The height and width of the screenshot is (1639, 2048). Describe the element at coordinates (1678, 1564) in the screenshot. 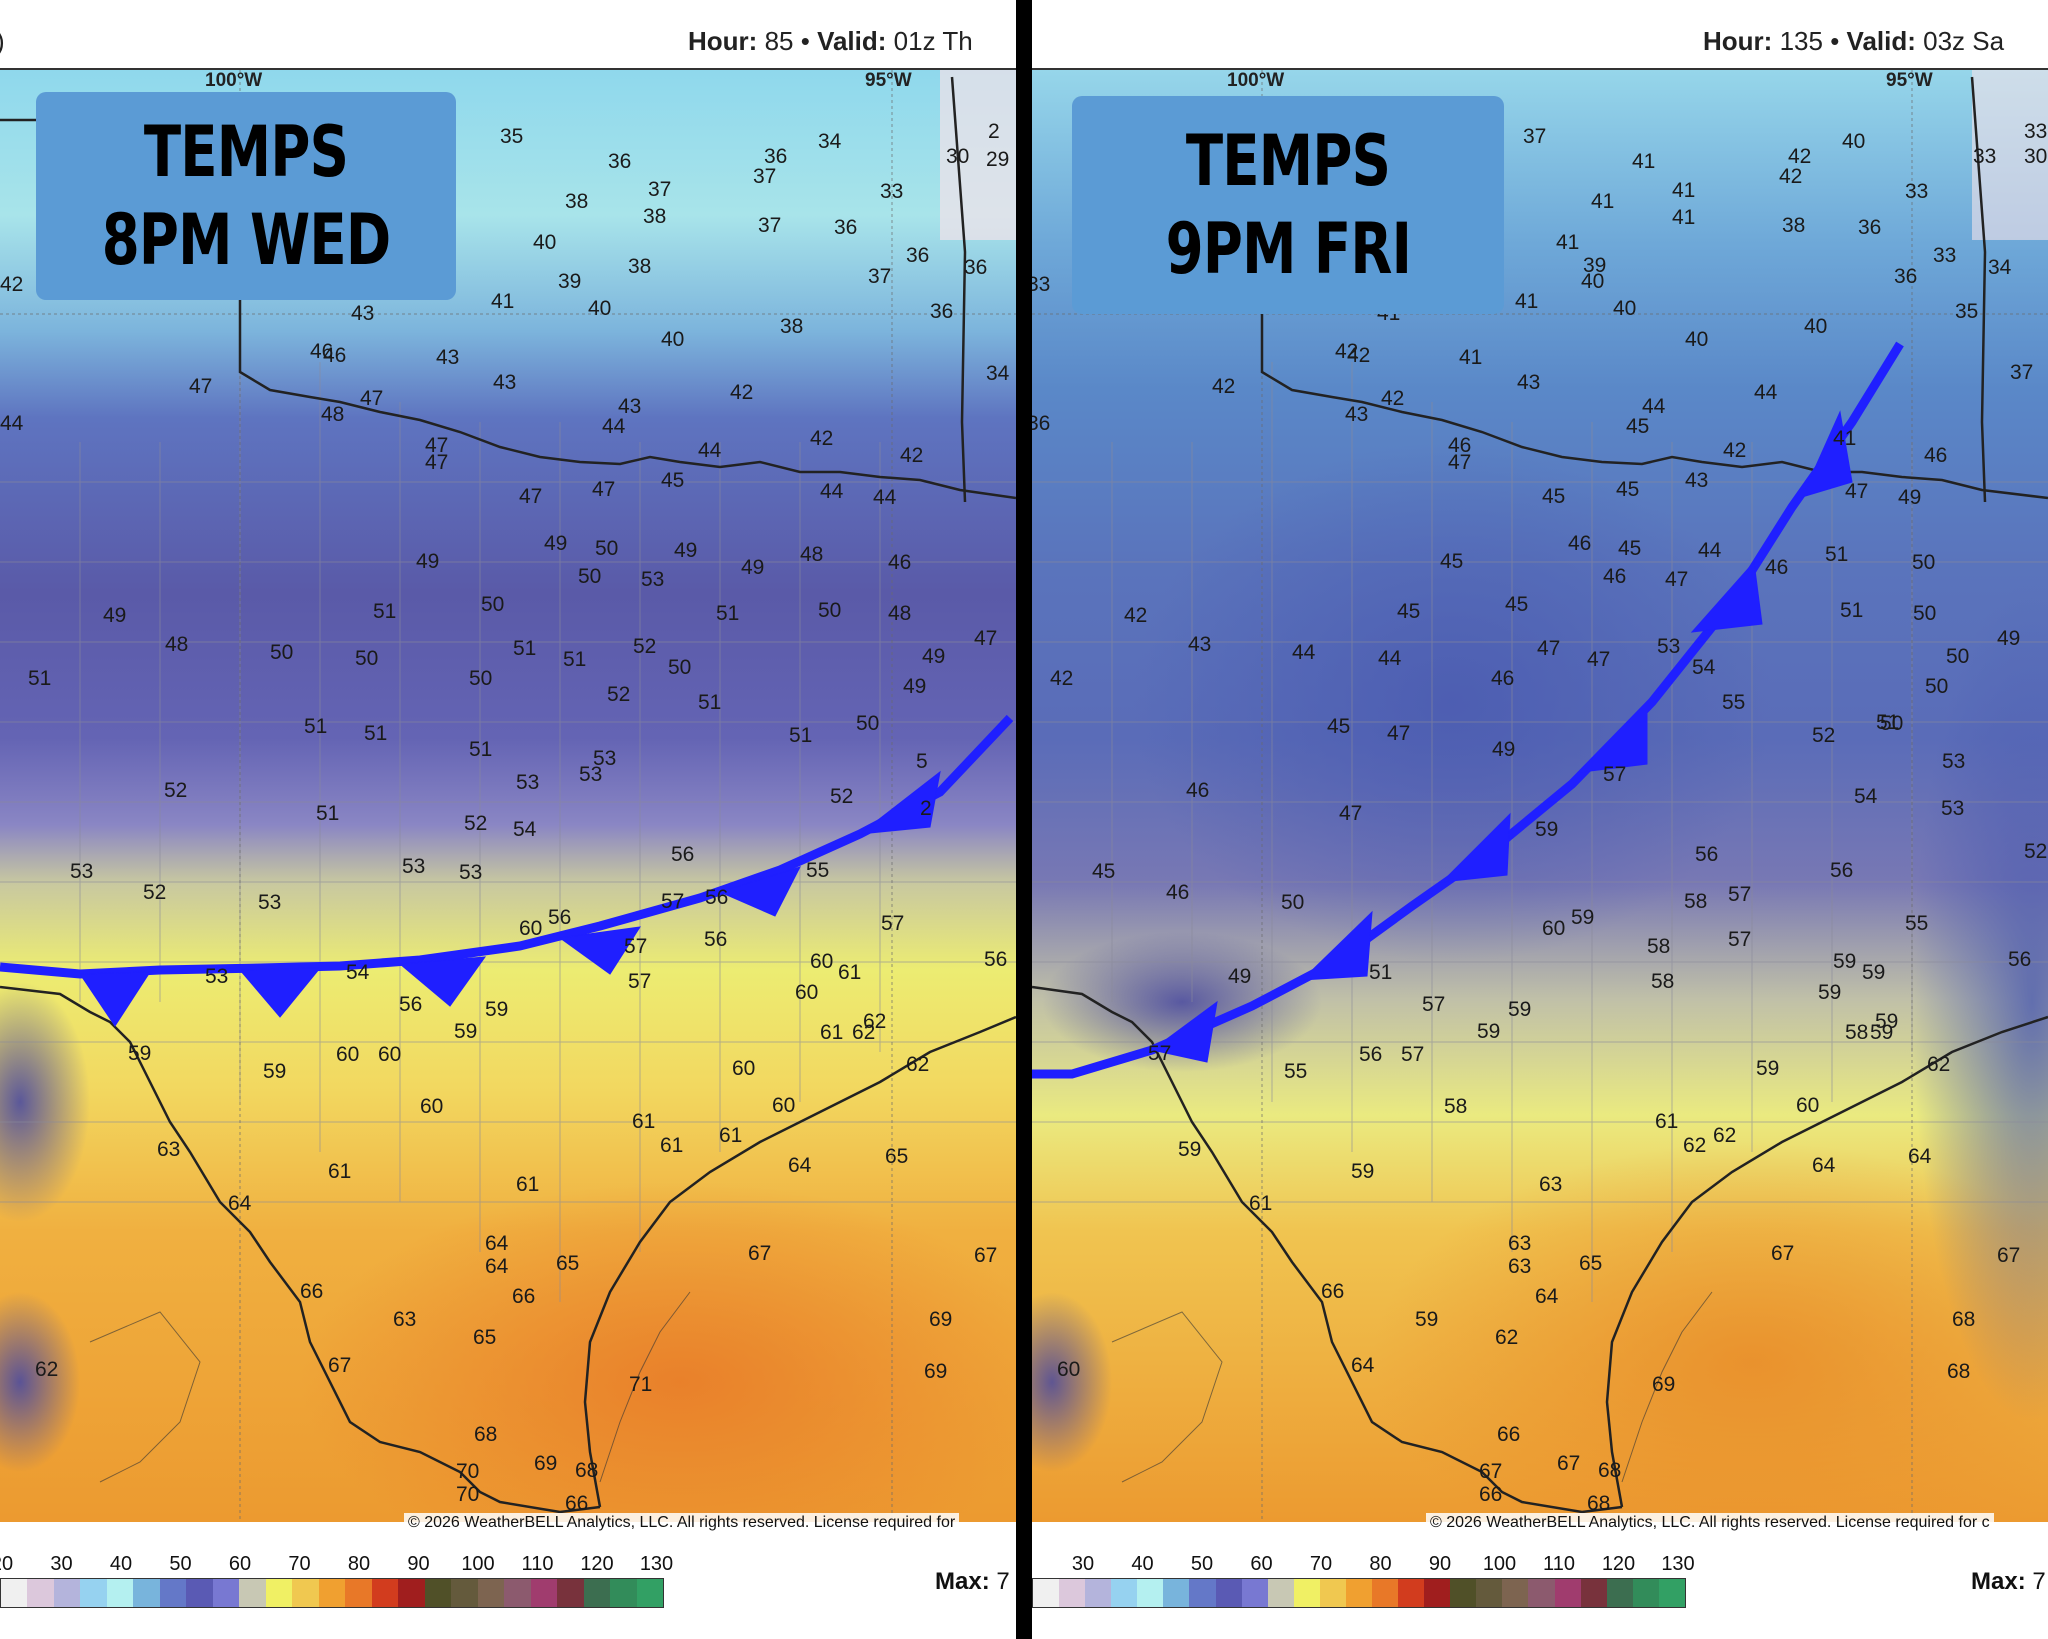

I see `right-legend-tick: 130` at that location.